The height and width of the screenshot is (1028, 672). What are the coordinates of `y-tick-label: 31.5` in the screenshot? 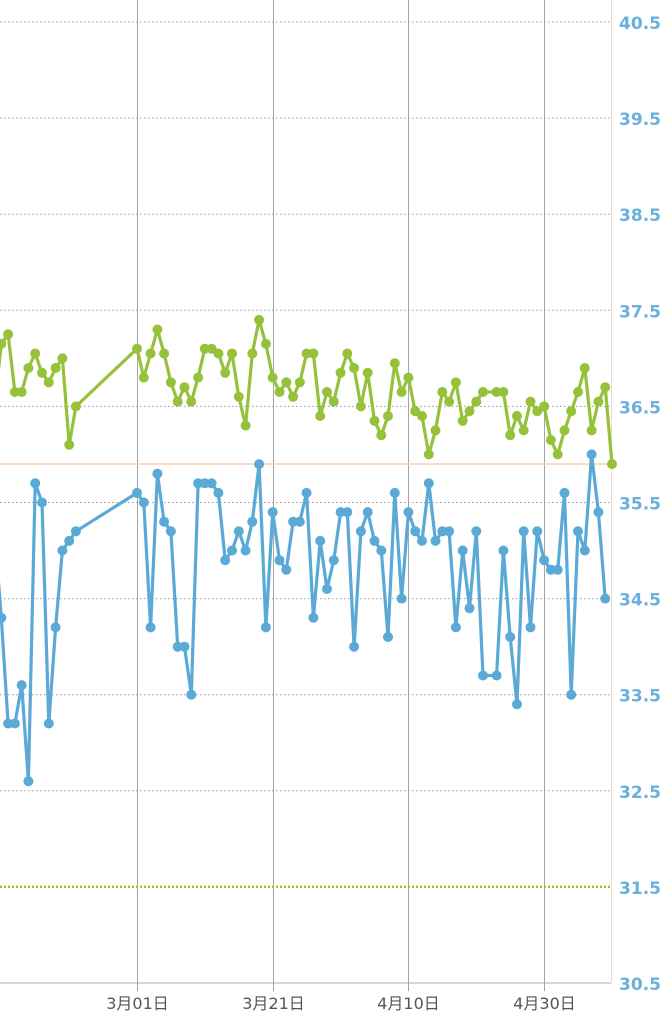 It's located at (640, 889).